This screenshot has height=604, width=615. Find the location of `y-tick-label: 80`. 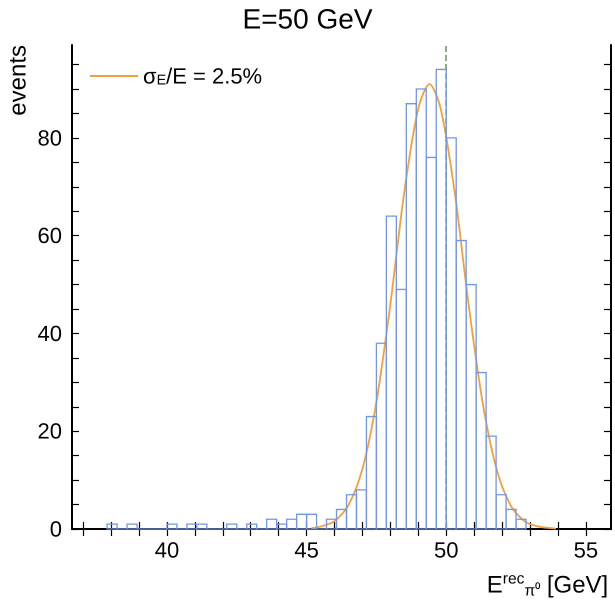

y-tick-label: 80 is located at coordinates (50, 137).